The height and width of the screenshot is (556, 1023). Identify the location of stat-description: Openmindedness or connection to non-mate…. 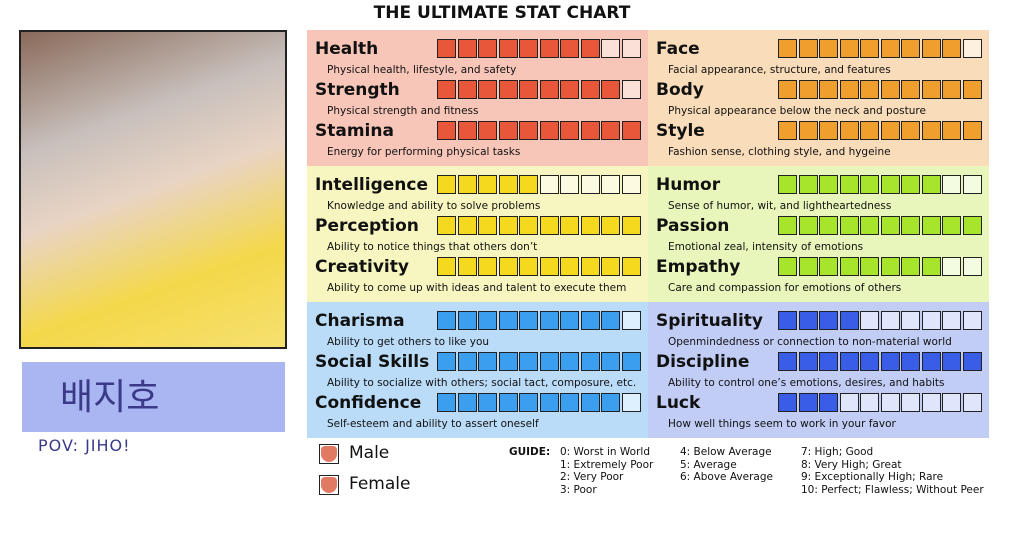
(810, 342).